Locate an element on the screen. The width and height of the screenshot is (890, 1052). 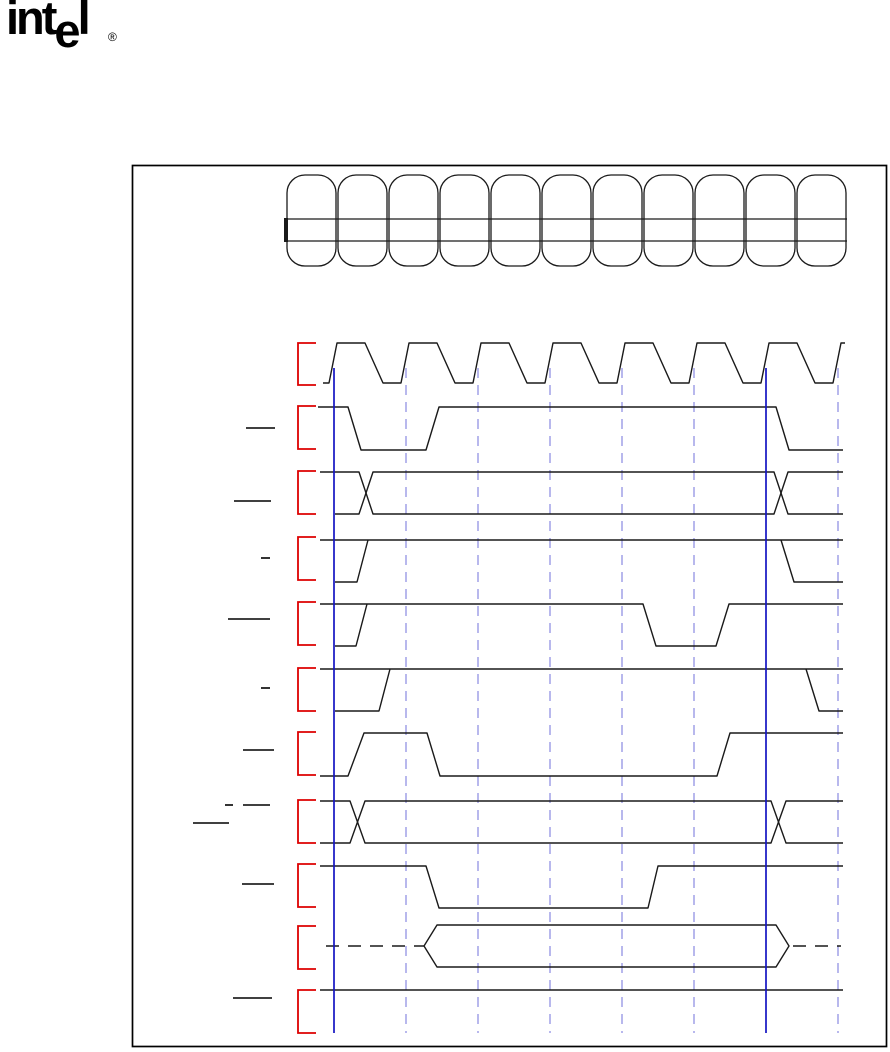
waveform-clk is located at coordinates (584, 363).